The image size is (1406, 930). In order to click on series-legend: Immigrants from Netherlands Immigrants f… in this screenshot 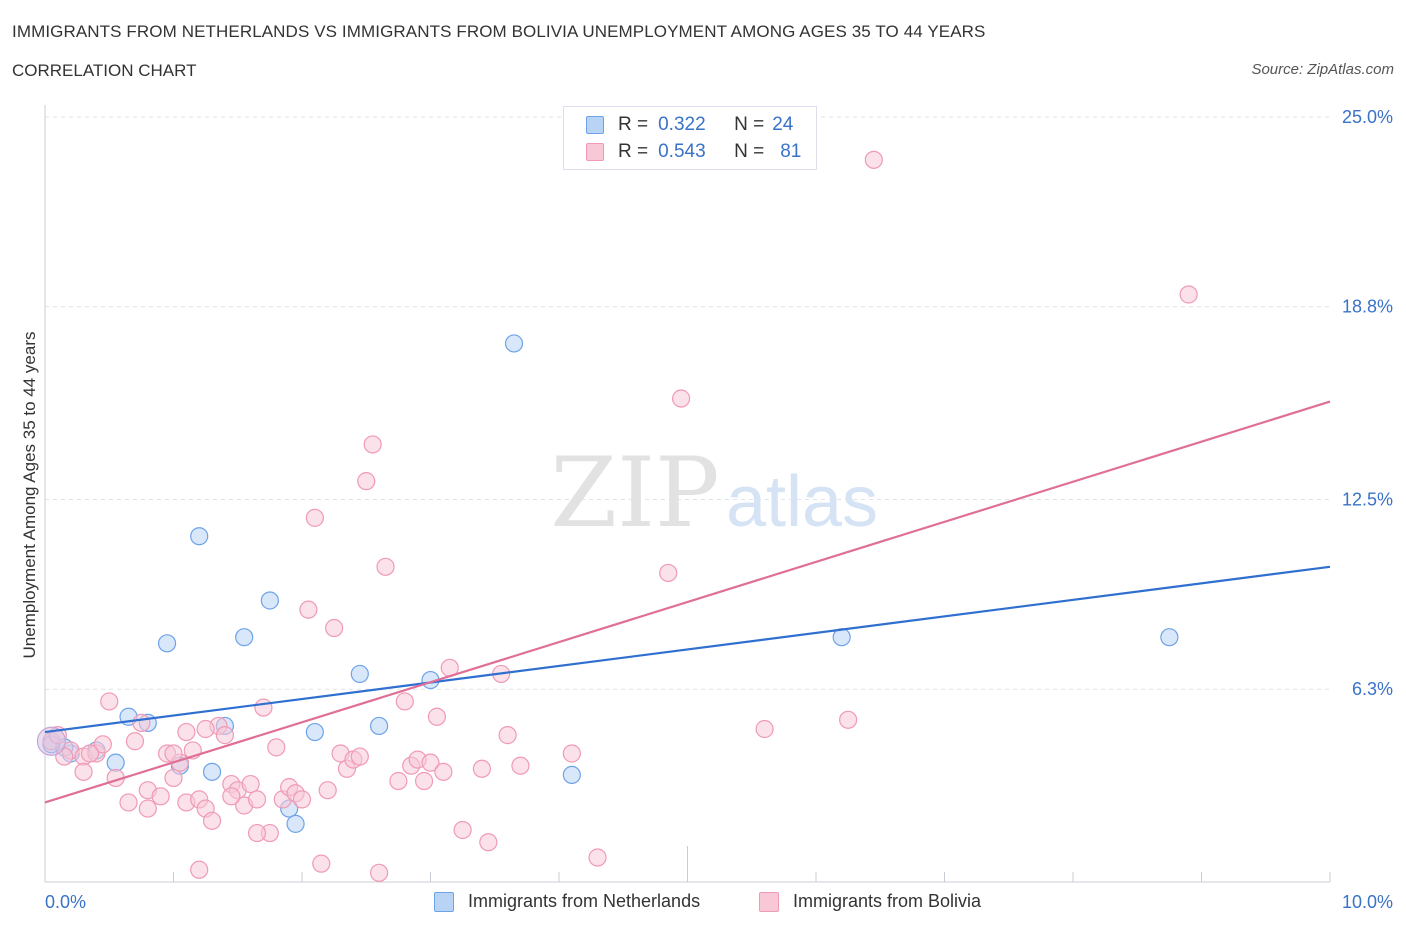, I will do `click(703, 902)`.